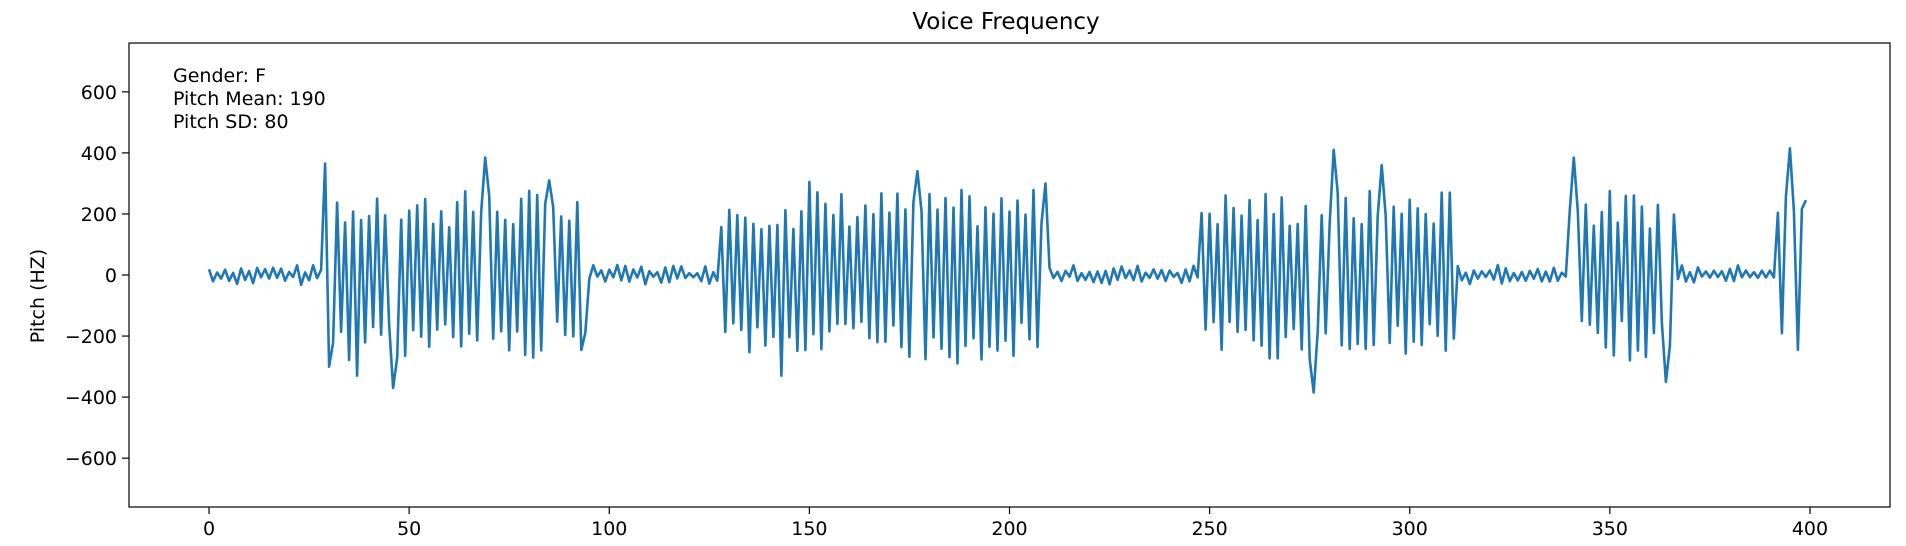 This screenshot has width=1906, height=546. I want to click on x-tick-label: 200, so click(1009, 529).